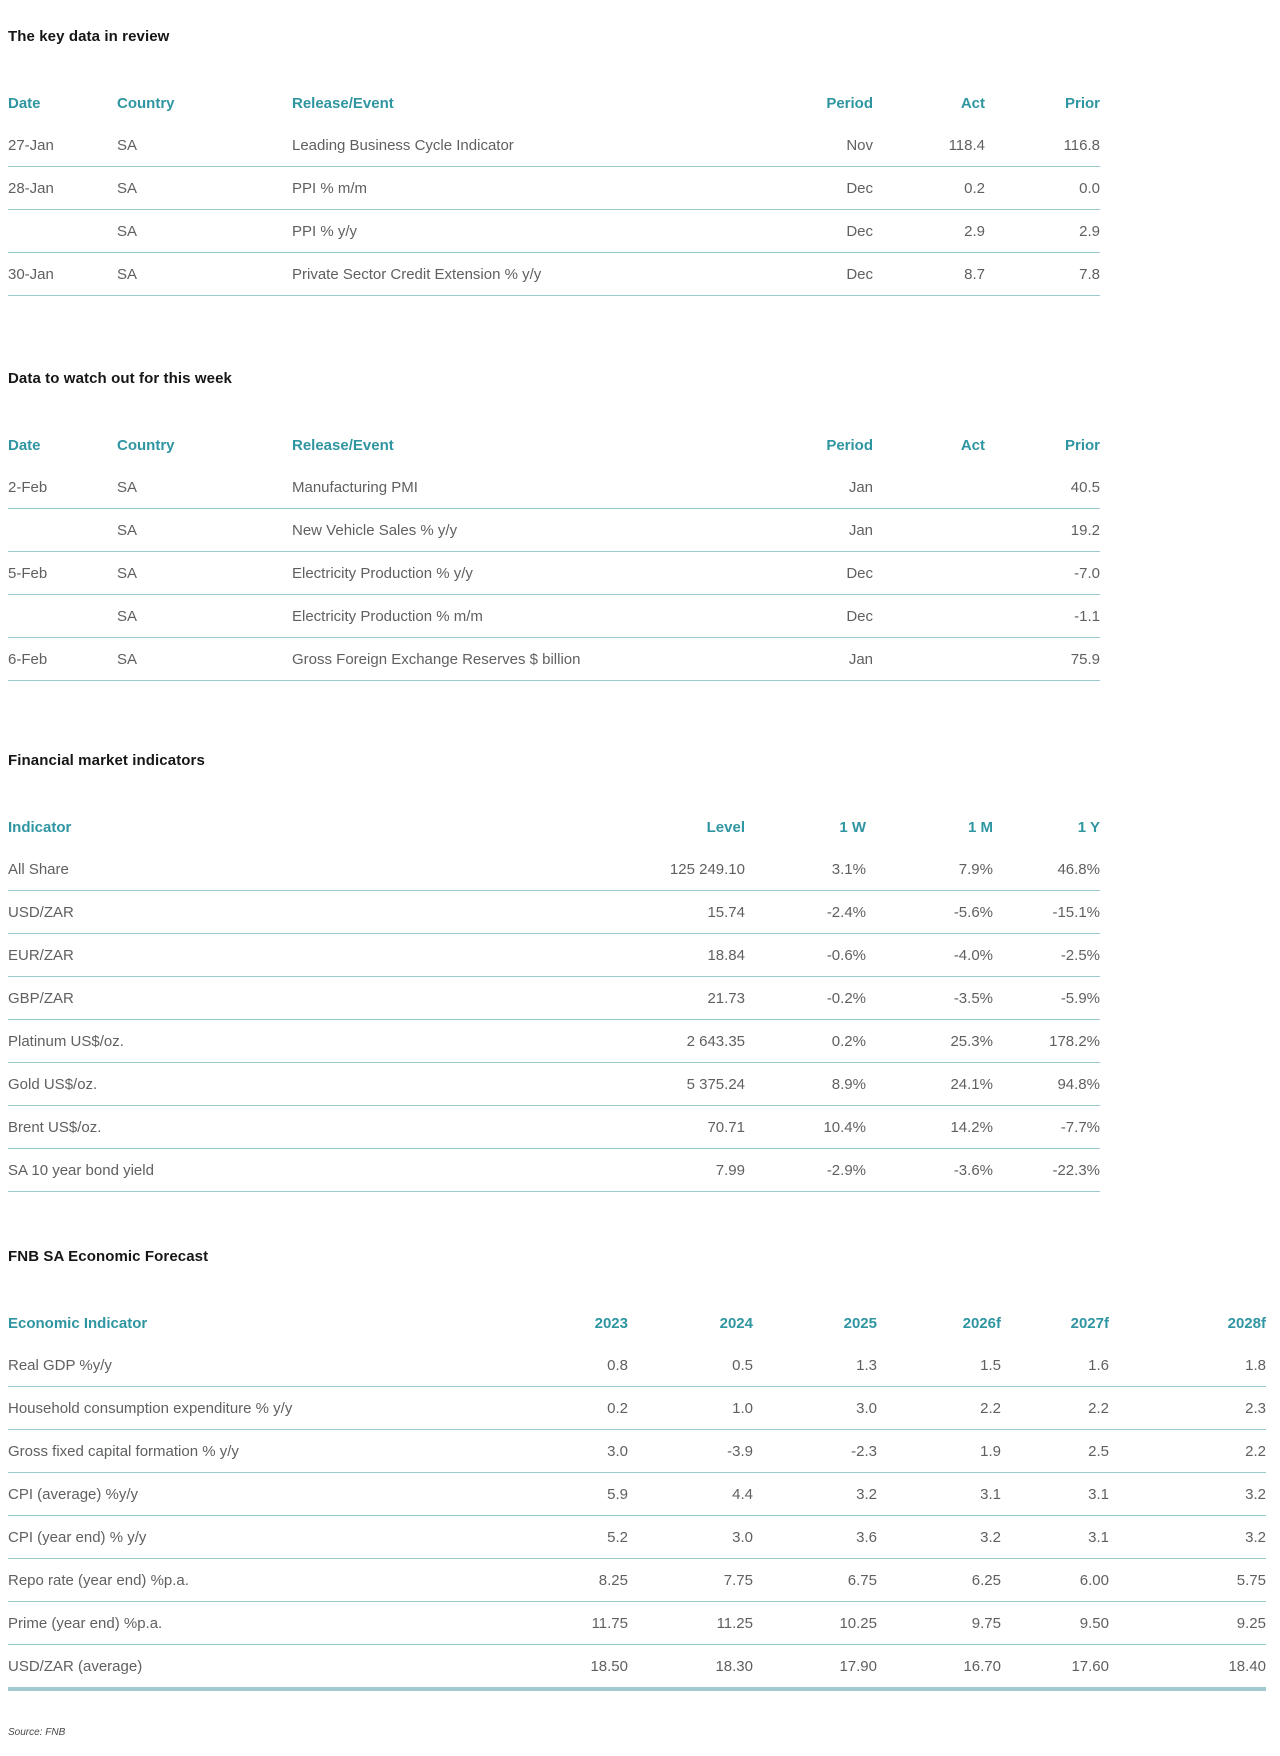  Describe the element at coordinates (1046, 869) in the screenshot. I see `table-cell: 46.8%` at that location.